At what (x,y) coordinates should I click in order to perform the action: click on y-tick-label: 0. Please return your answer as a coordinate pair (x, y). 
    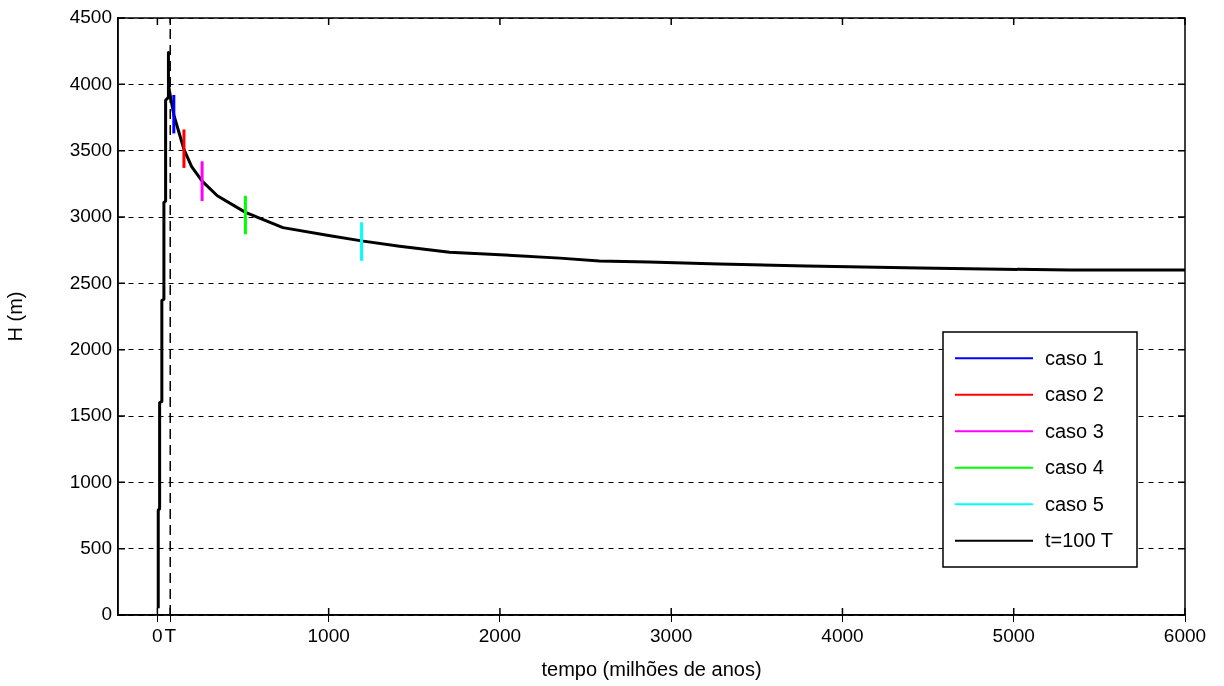
    Looking at the image, I should click on (106, 614).